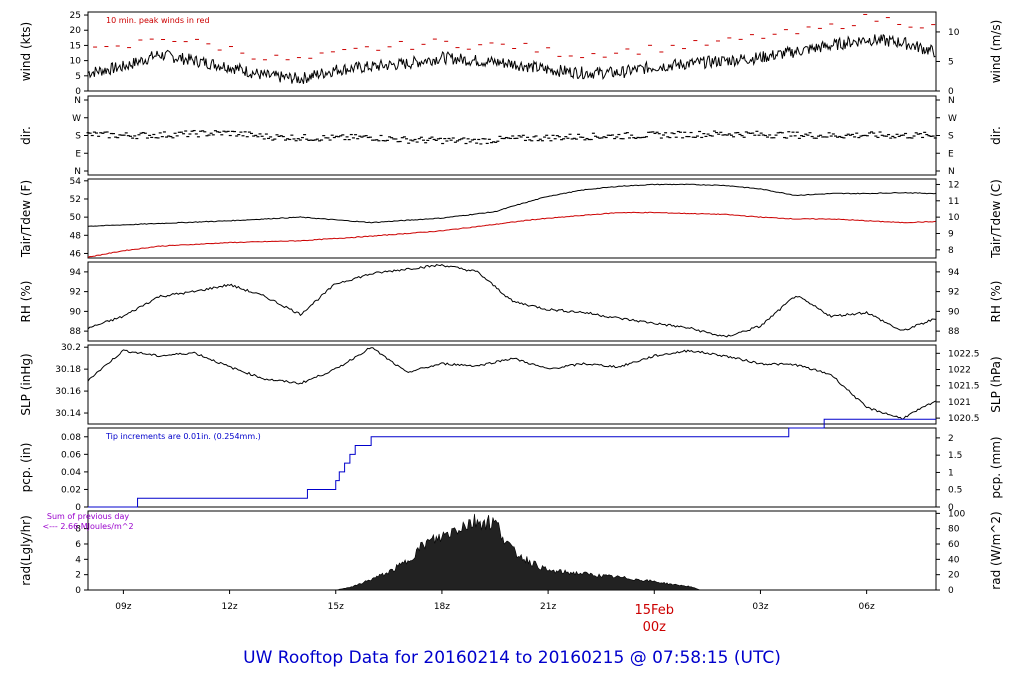  Describe the element at coordinates (954, 218) in the screenshot. I see `temp-ytick-right-label: 10` at that location.